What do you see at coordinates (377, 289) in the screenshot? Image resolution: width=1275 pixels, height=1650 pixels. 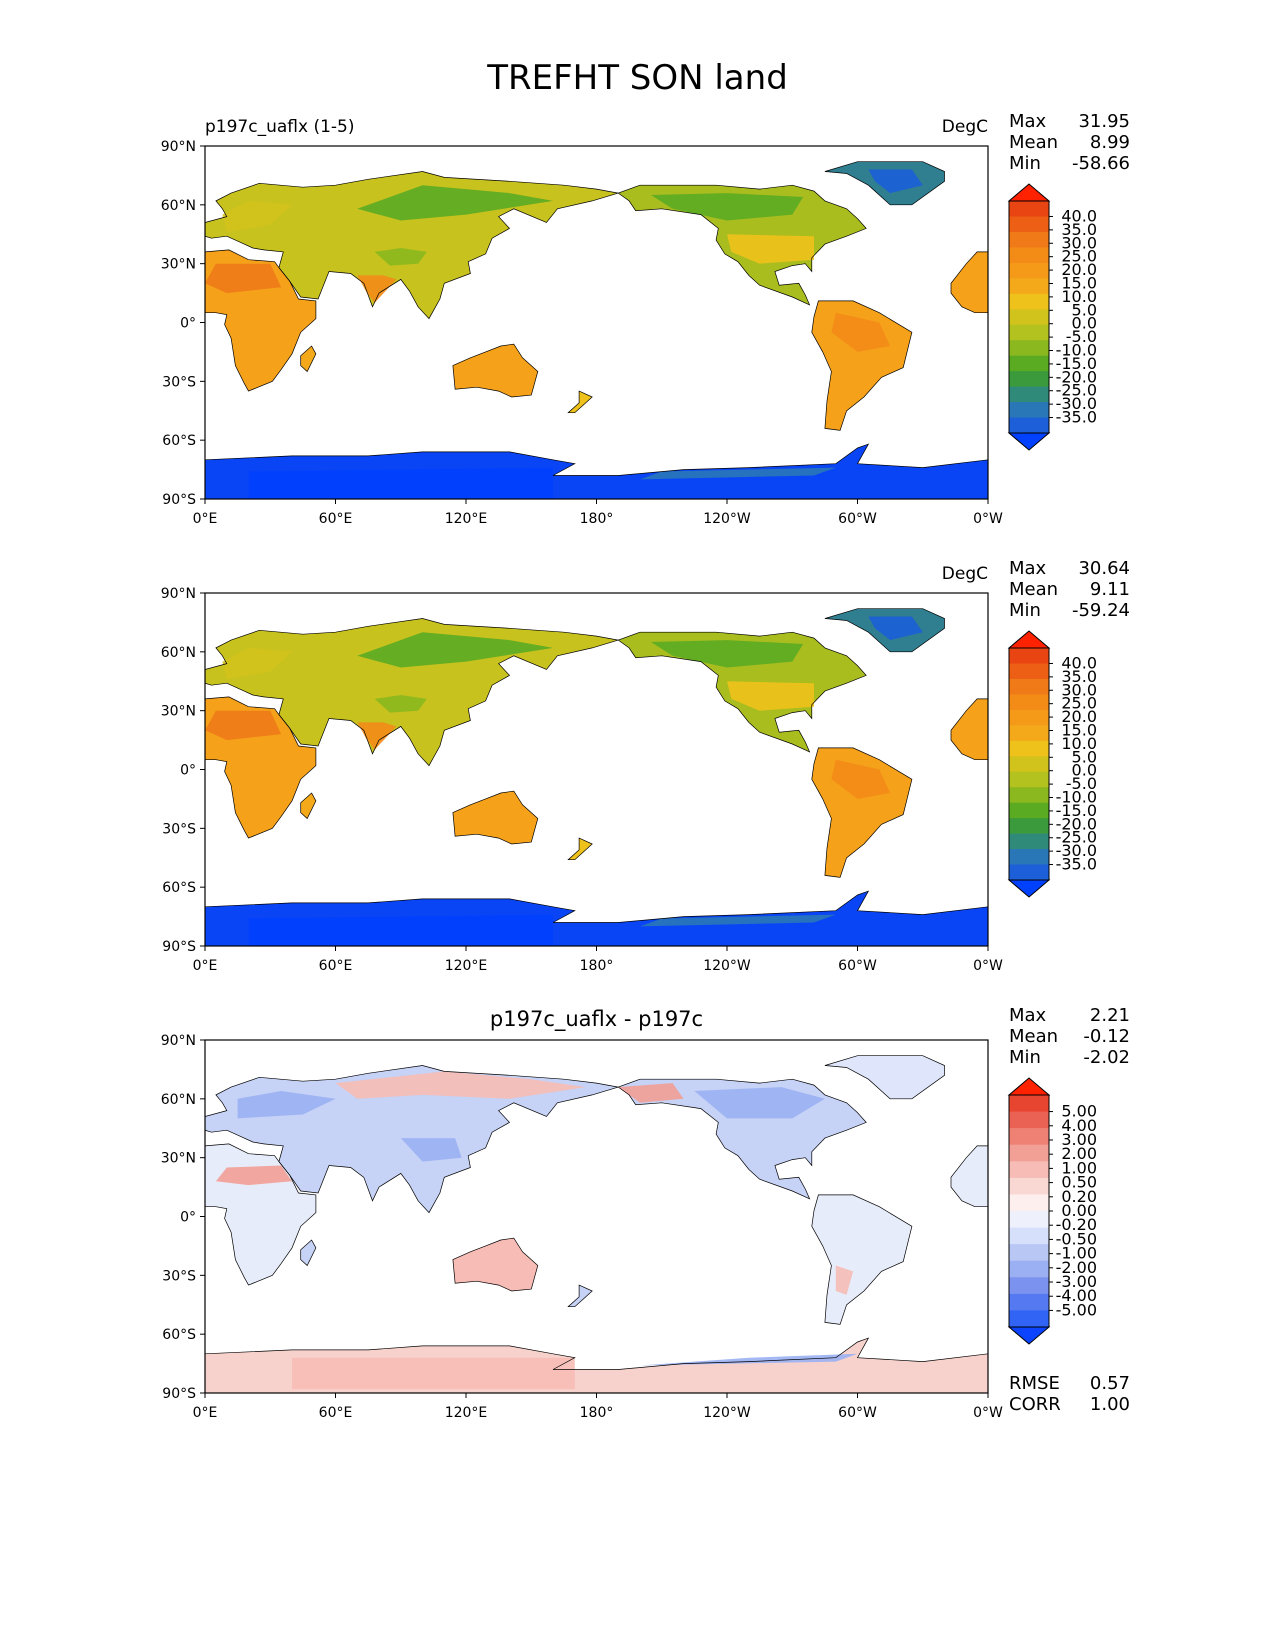 I see `india-region` at bounding box center [377, 289].